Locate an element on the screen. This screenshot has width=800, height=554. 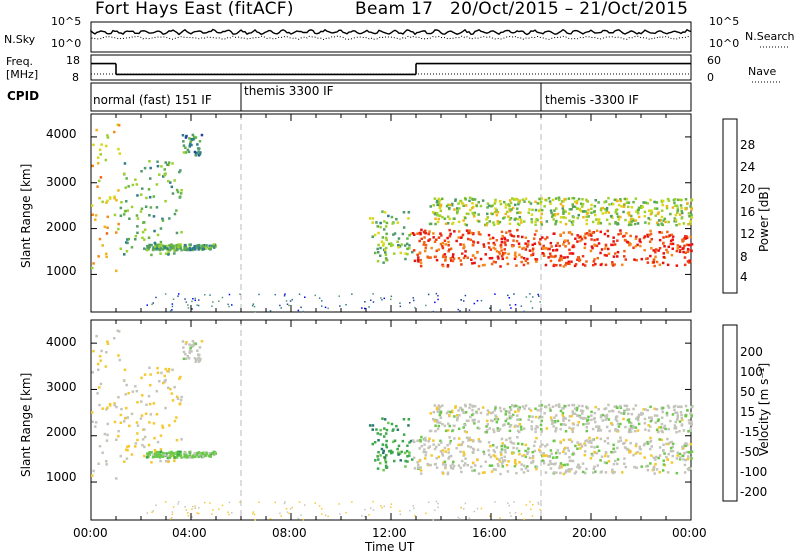
cpid-segment: themis -3300 IF is located at coordinates (592, 100).